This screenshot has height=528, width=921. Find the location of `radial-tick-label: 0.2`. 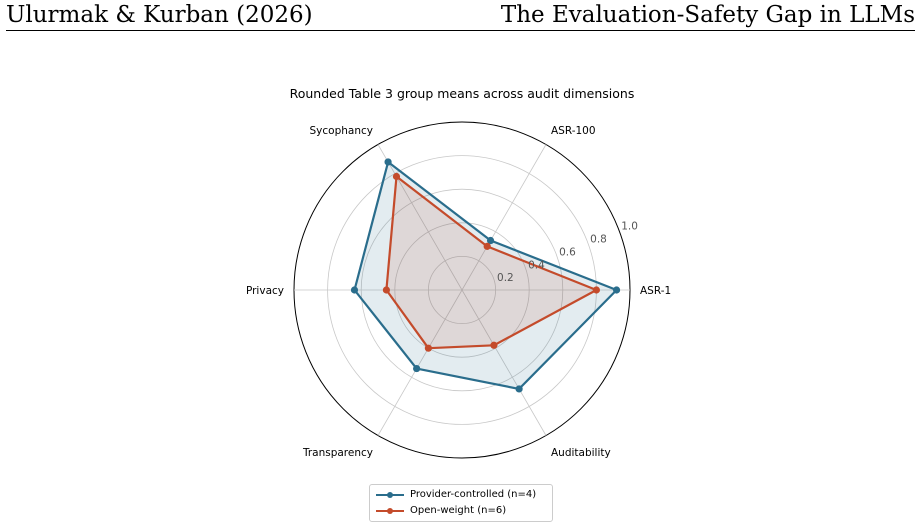

radial-tick-label: 0.2 is located at coordinates (505, 278).